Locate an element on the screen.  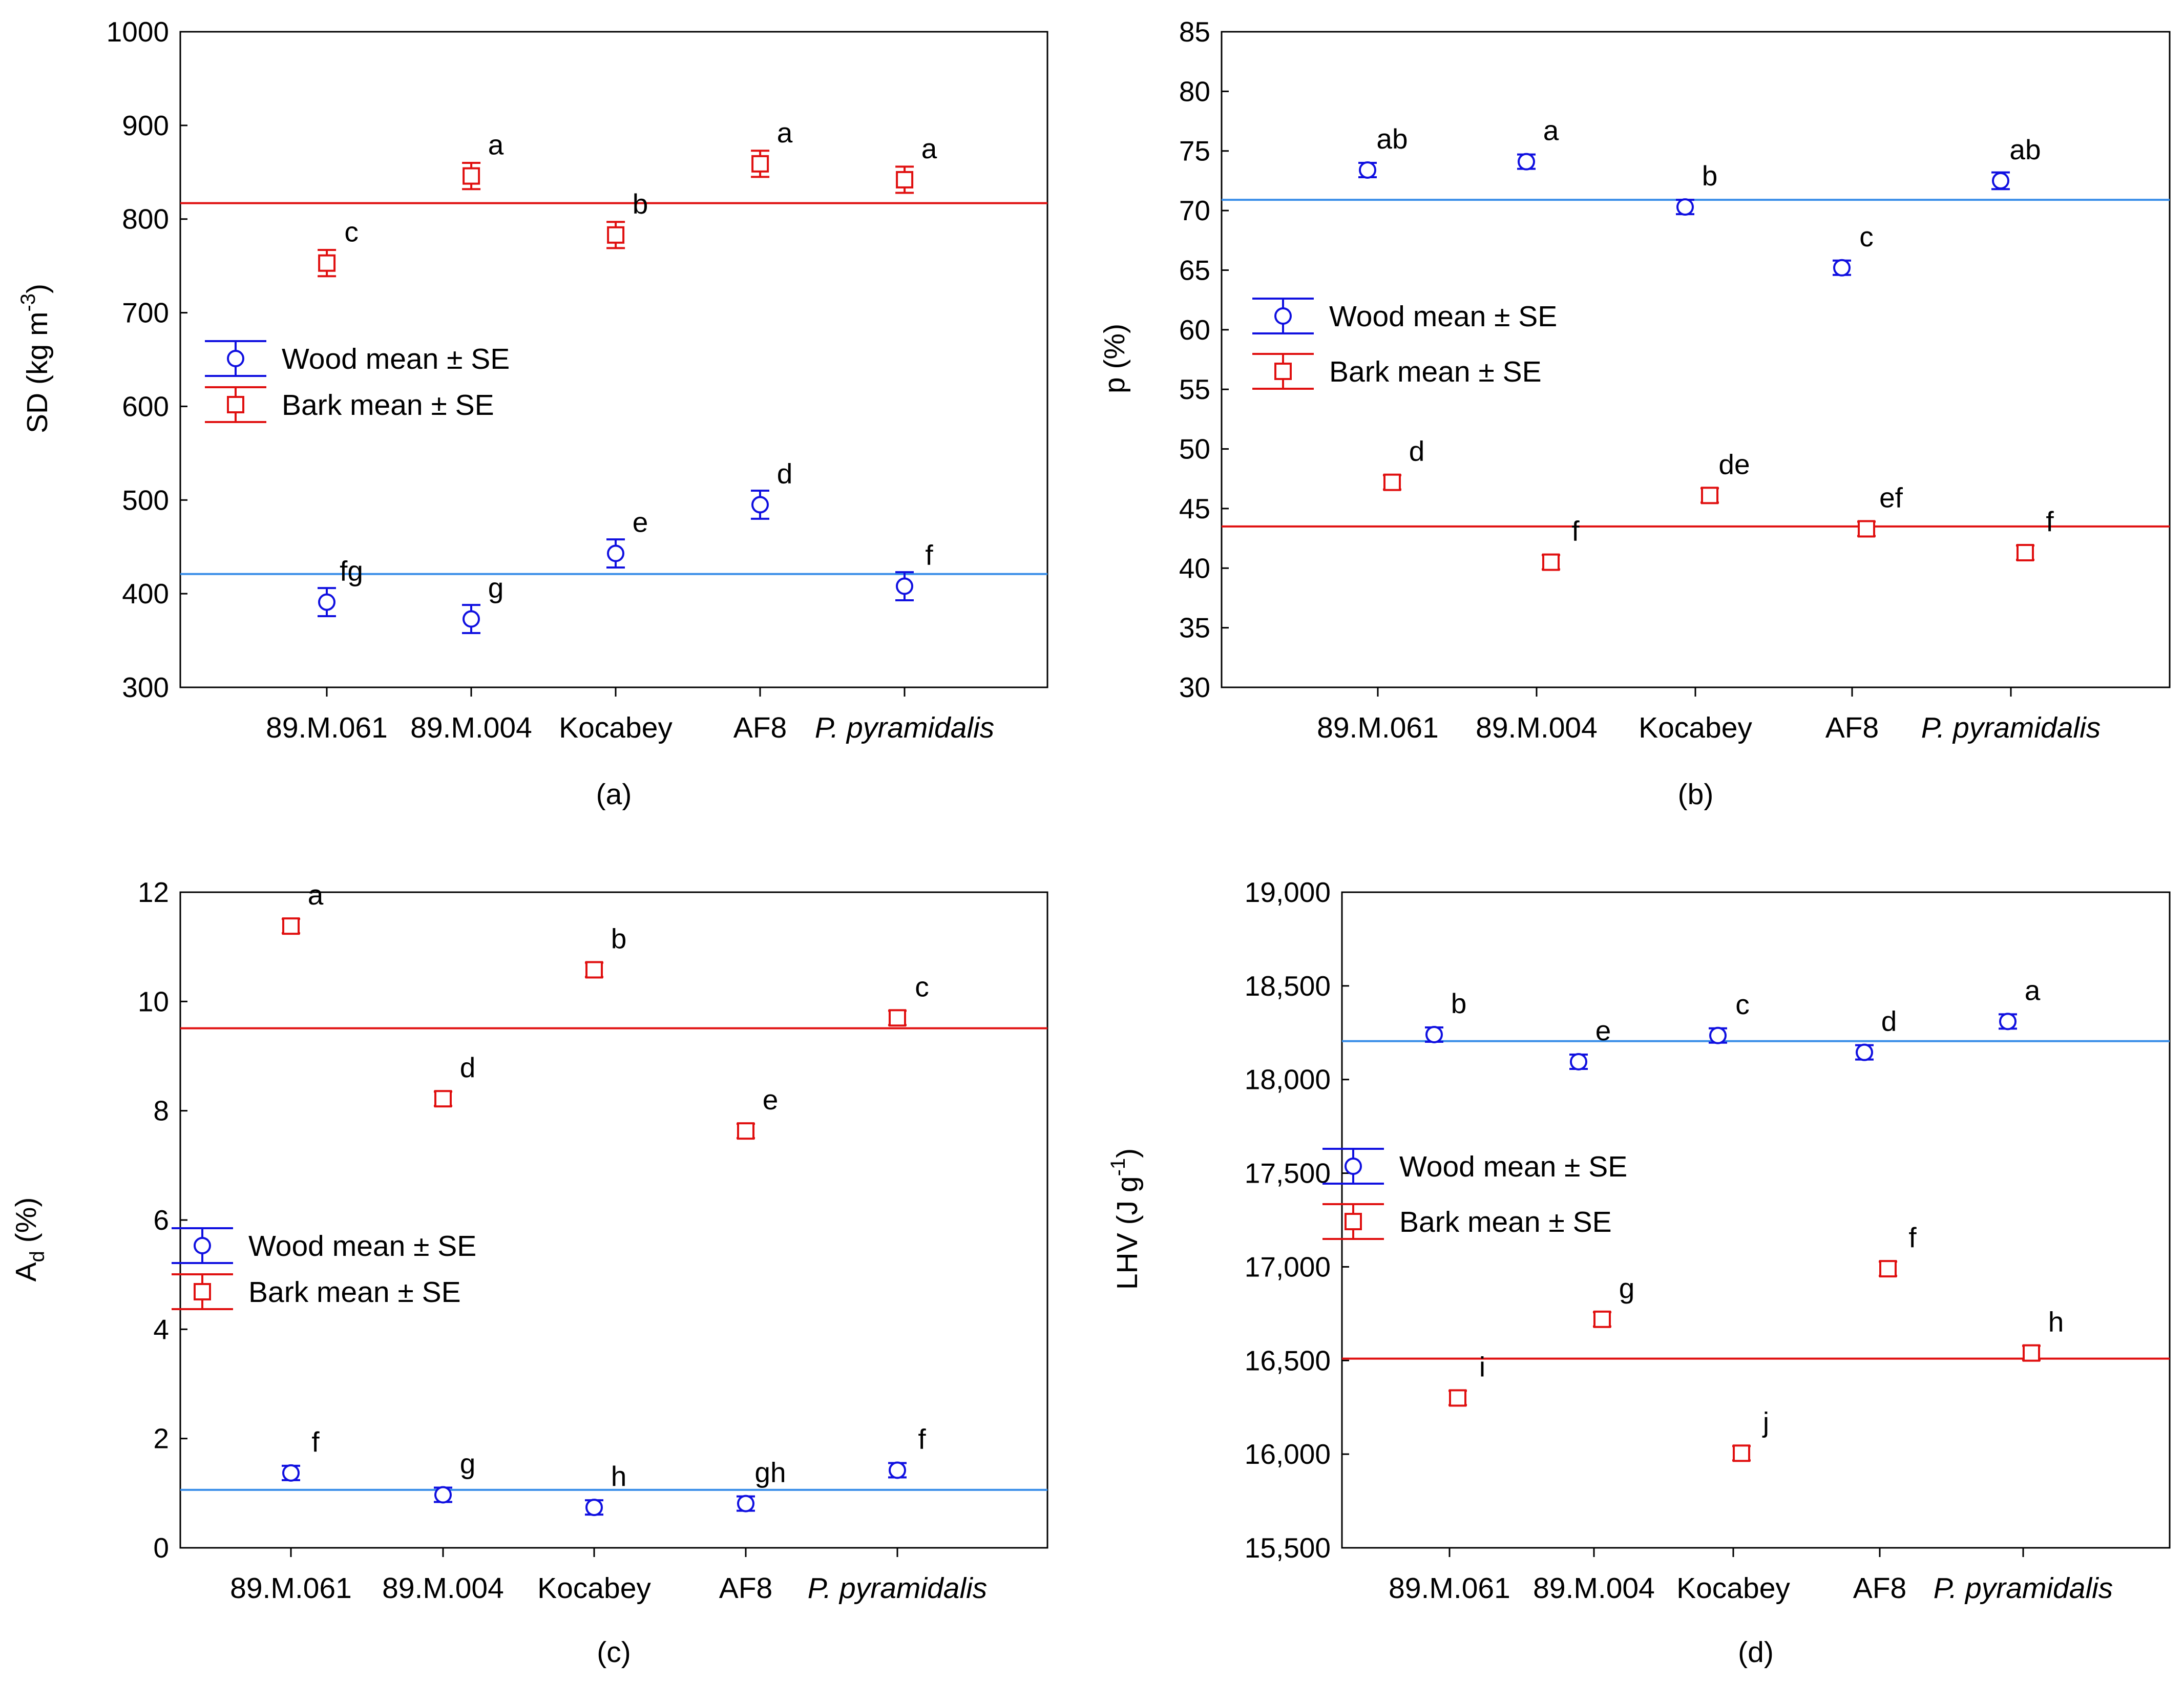
y-tick-label: 60 is located at coordinates (1194, 330).